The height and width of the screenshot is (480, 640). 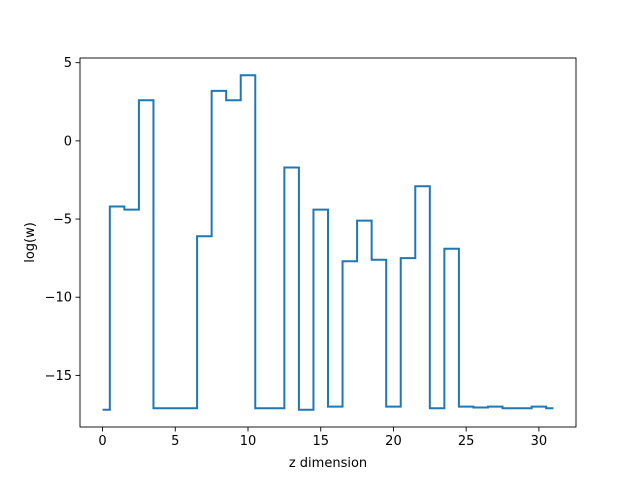 I want to click on x-tick-label: 25, so click(x=466, y=441).